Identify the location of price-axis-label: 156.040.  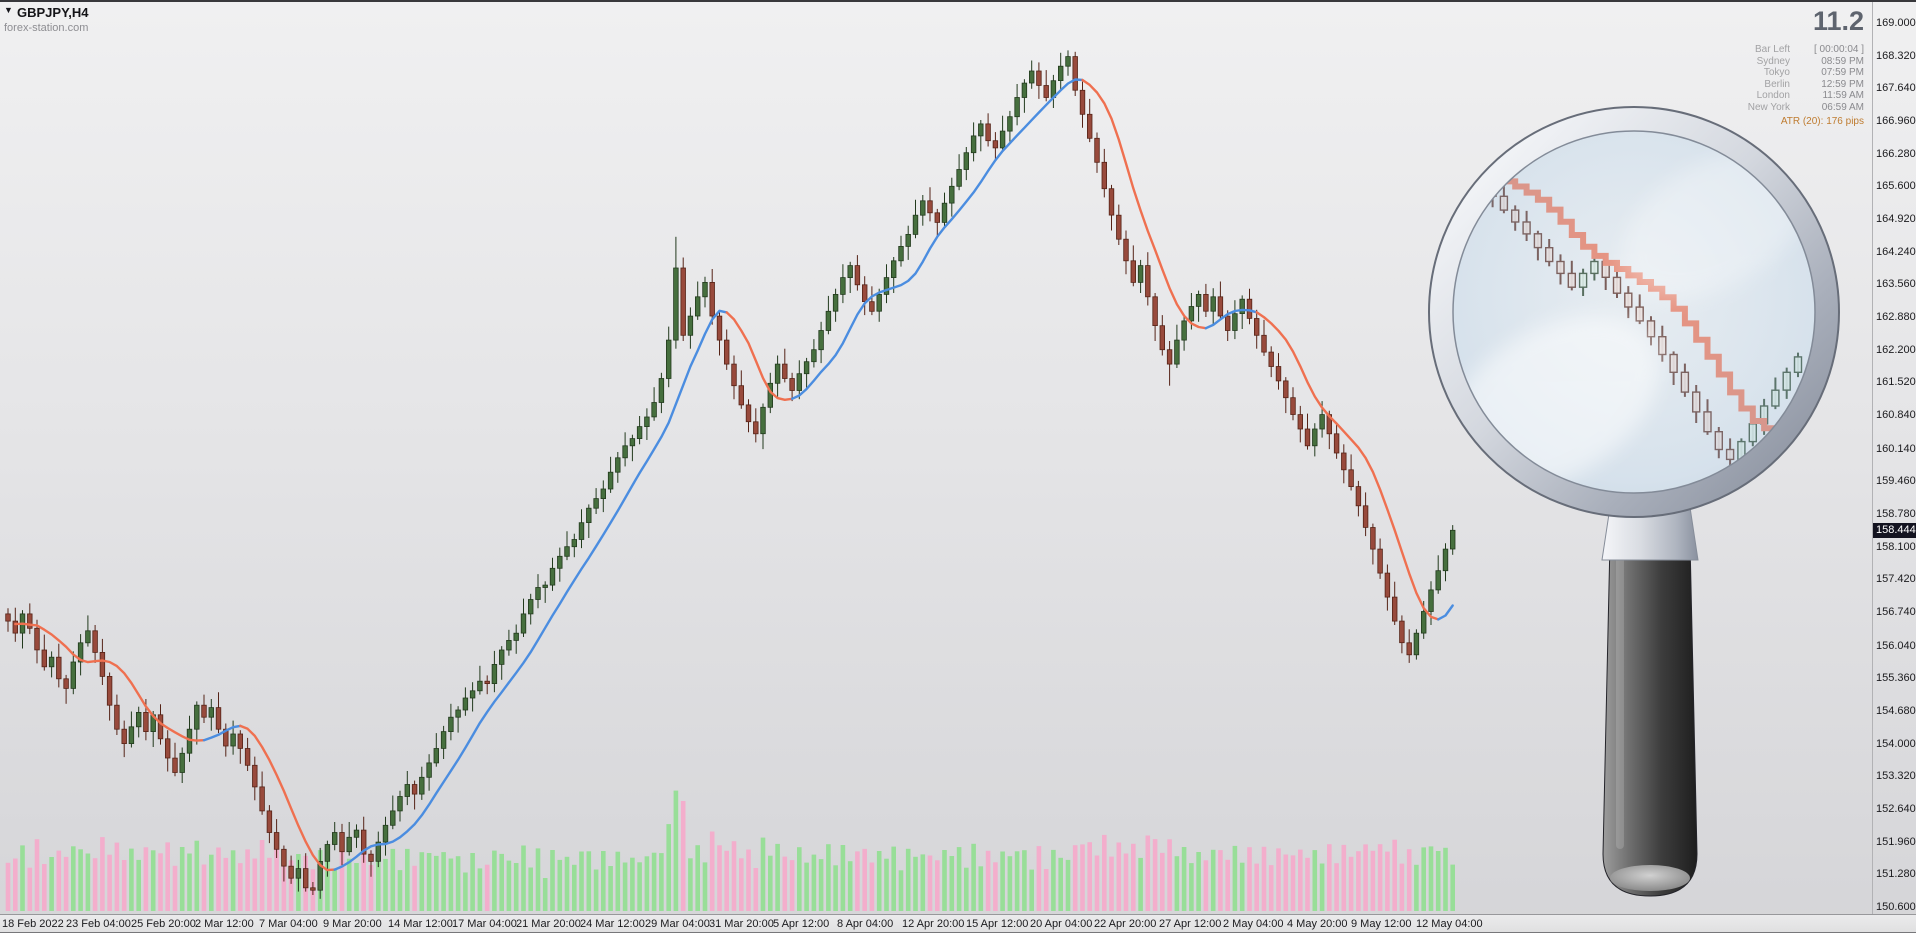
(1896, 646).